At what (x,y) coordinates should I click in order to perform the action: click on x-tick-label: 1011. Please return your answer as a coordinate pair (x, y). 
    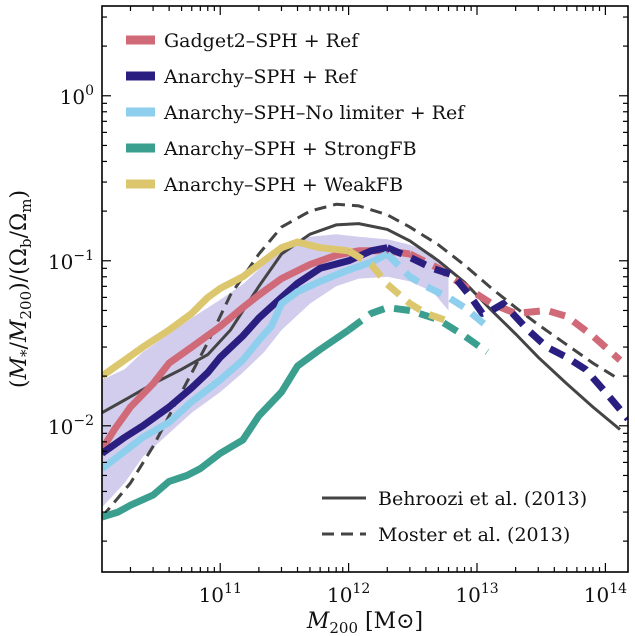
    Looking at the image, I should click on (220, 594).